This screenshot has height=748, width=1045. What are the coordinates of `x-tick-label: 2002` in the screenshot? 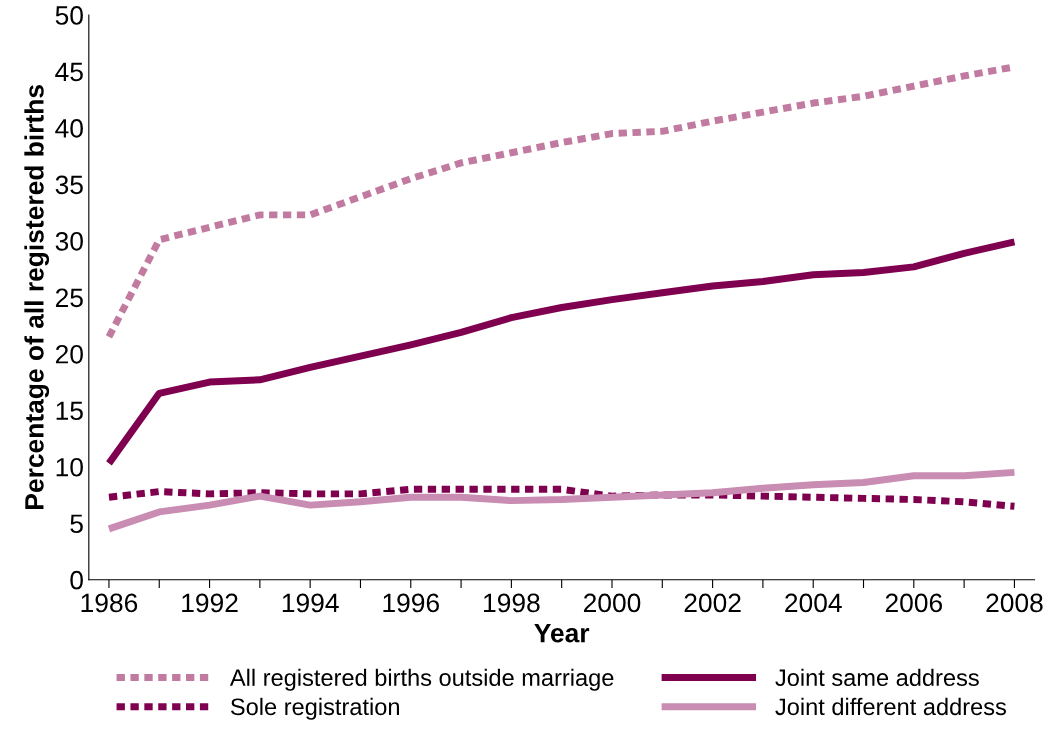 It's located at (712, 603).